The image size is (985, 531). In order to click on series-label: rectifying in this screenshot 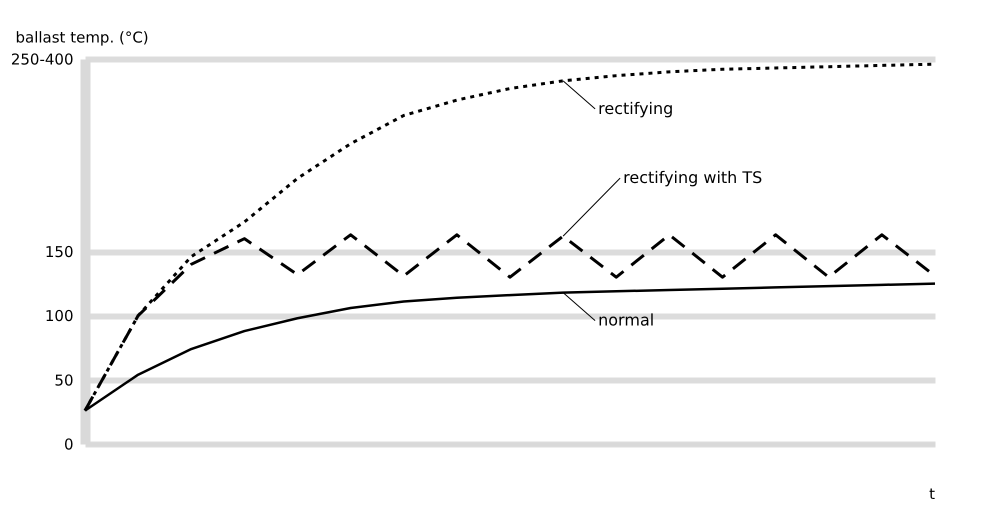, I will do `click(636, 108)`.